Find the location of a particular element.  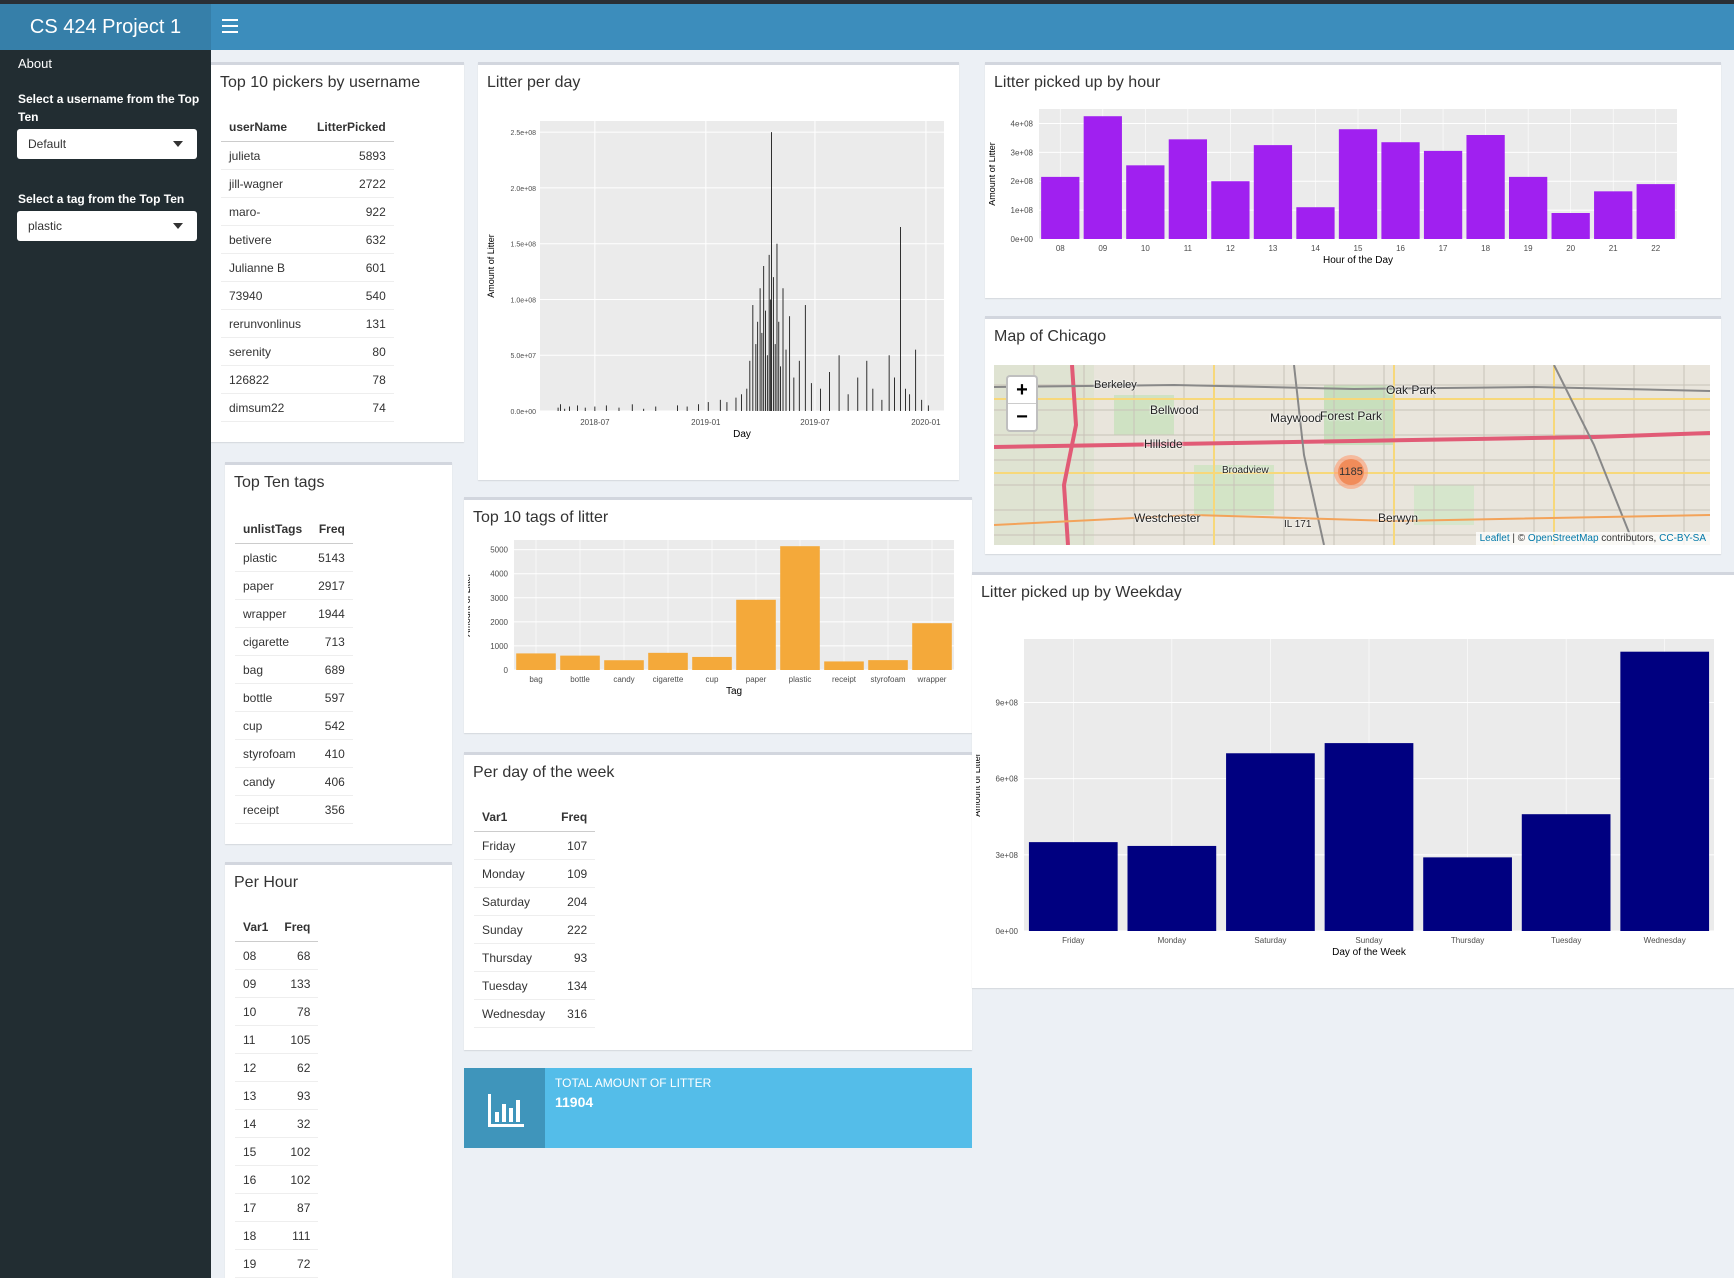

total-litter-value: 11904 is located at coordinates (574, 1102).